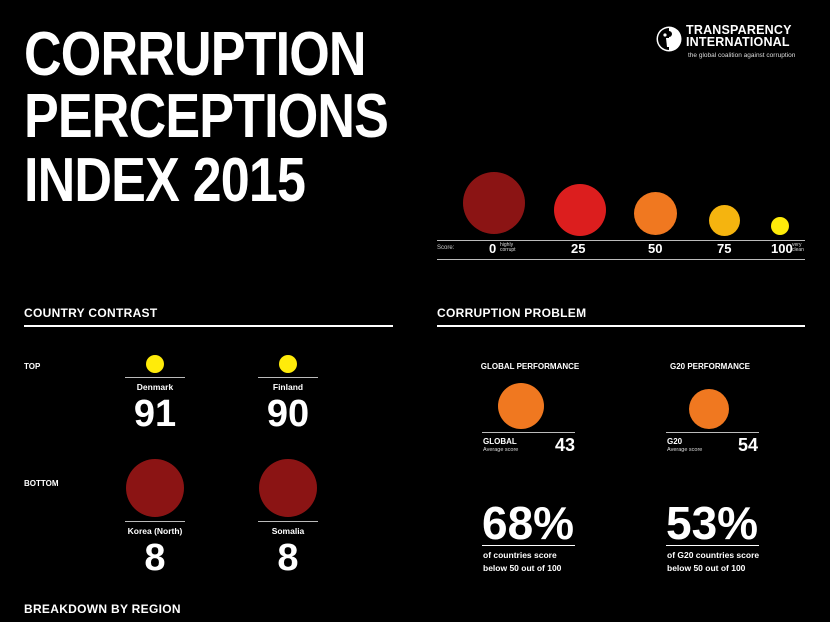 This screenshot has width=830, height=622. Describe the element at coordinates (288, 387) in the screenshot. I see `finland-name: Finland` at that location.